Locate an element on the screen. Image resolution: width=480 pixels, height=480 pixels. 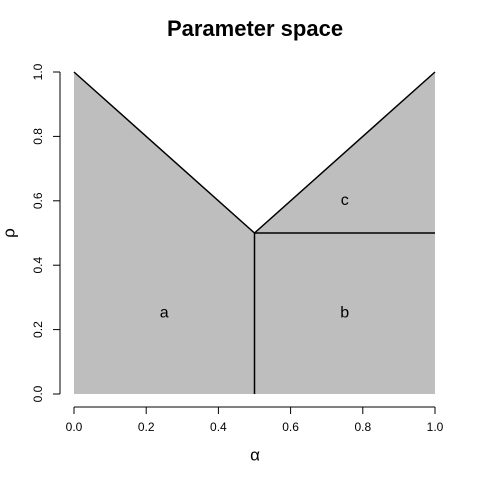
y-tick-label: 0.6 is located at coordinates (38, 200).